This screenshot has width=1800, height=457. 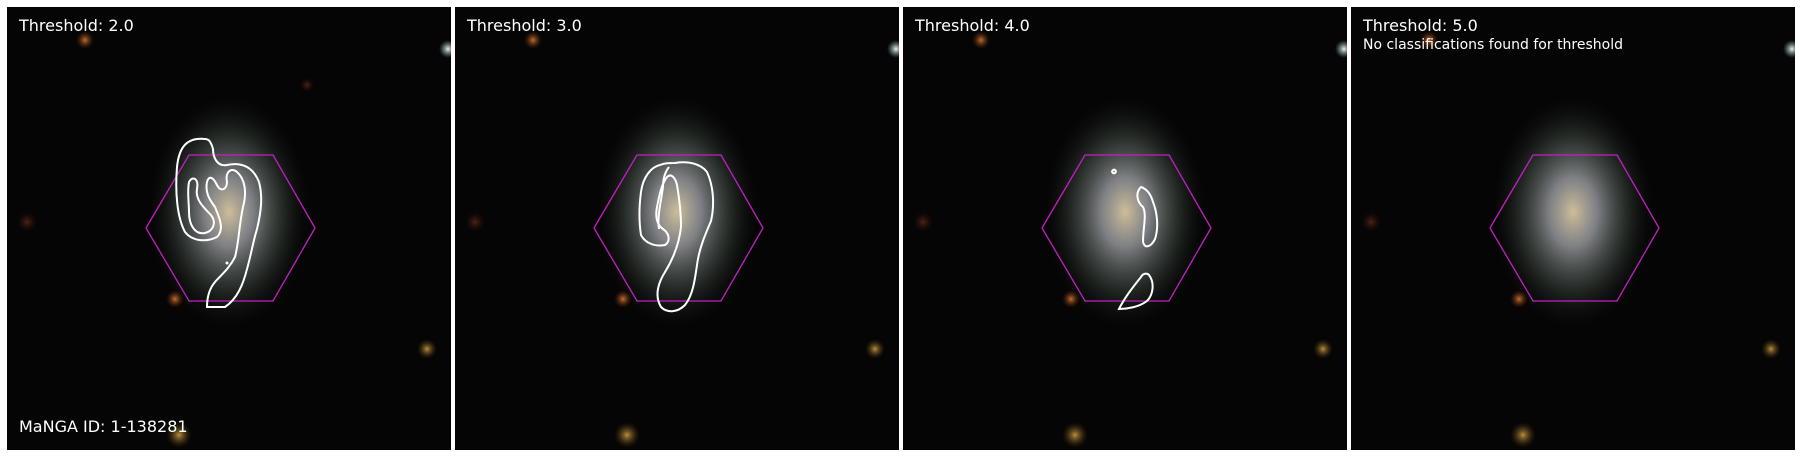 What do you see at coordinates (972, 25) in the screenshot?
I see `threshold-label: Threshold: 4.0` at bounding box center [972, 25].